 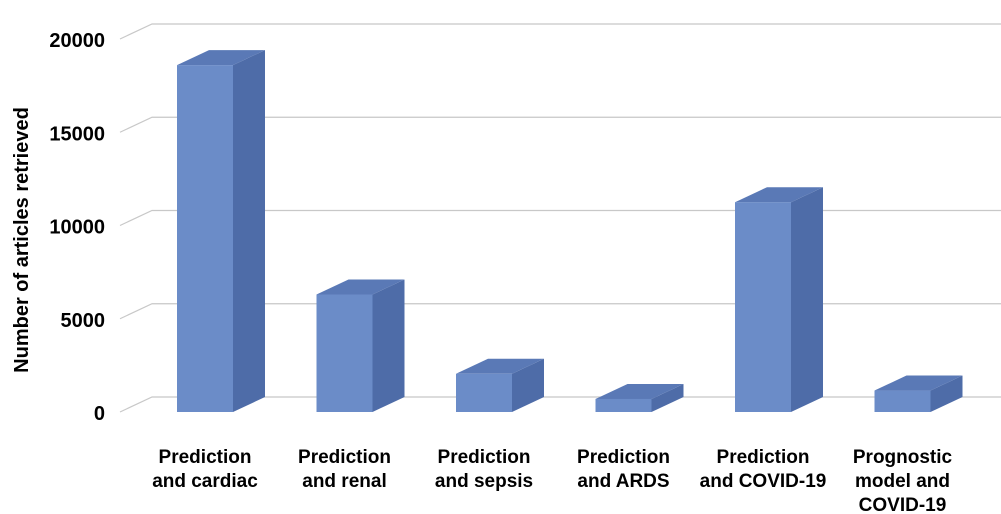 What do you see at coordinates (77, 134) in the screenshot?
I see `y-tick-label: 15000` at bounding box center [77, 134].